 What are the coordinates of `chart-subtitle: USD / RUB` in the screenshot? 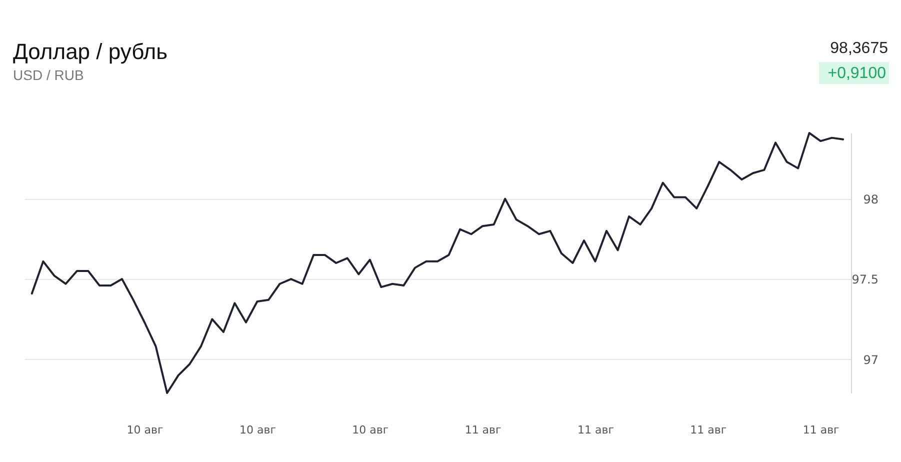 It's located at (48, 75).